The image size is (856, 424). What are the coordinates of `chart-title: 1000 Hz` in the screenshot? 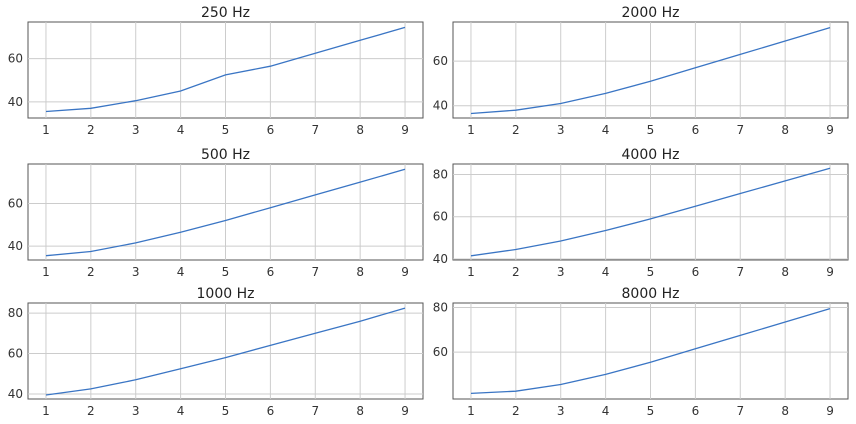 It's located at (226, 294).